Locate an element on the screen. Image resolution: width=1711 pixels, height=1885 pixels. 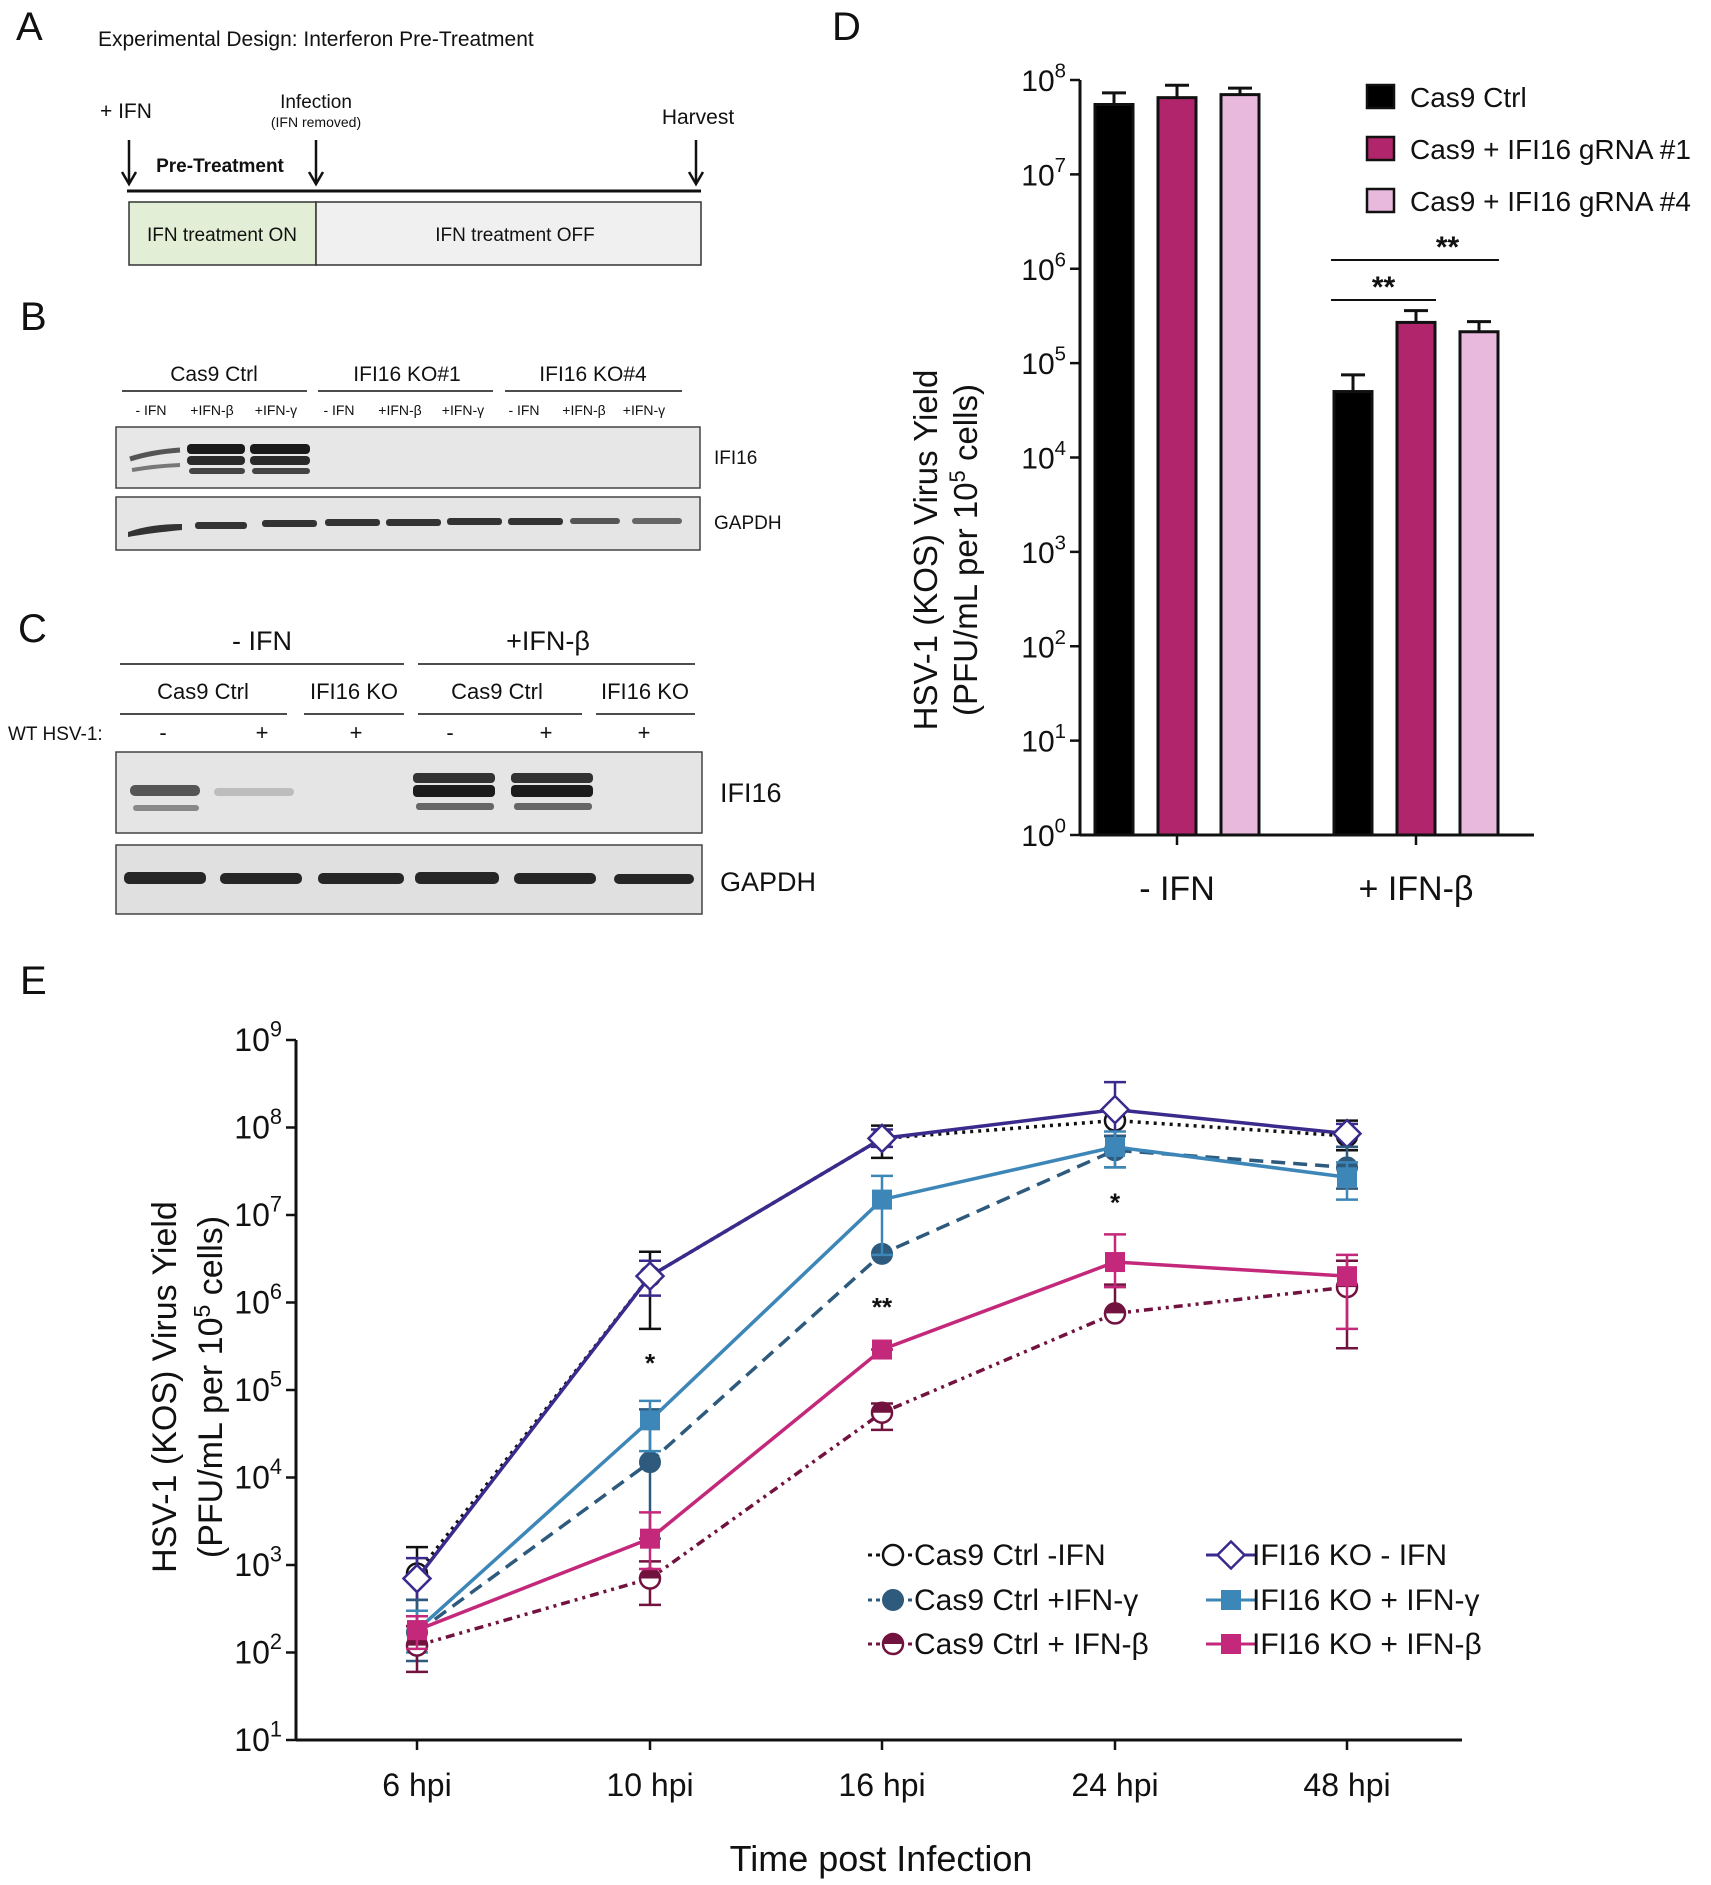
x-tick-label: 24 hpi is located at coordinates (1114, 1785).